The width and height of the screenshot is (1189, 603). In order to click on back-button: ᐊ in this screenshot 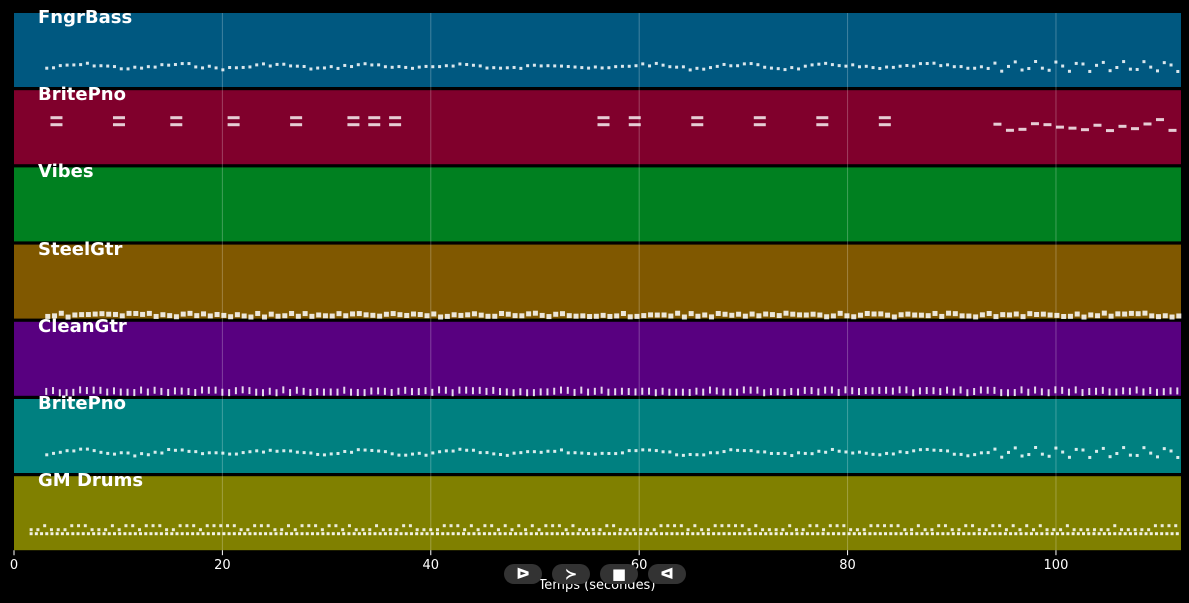, I will do `click(667, 574)`.